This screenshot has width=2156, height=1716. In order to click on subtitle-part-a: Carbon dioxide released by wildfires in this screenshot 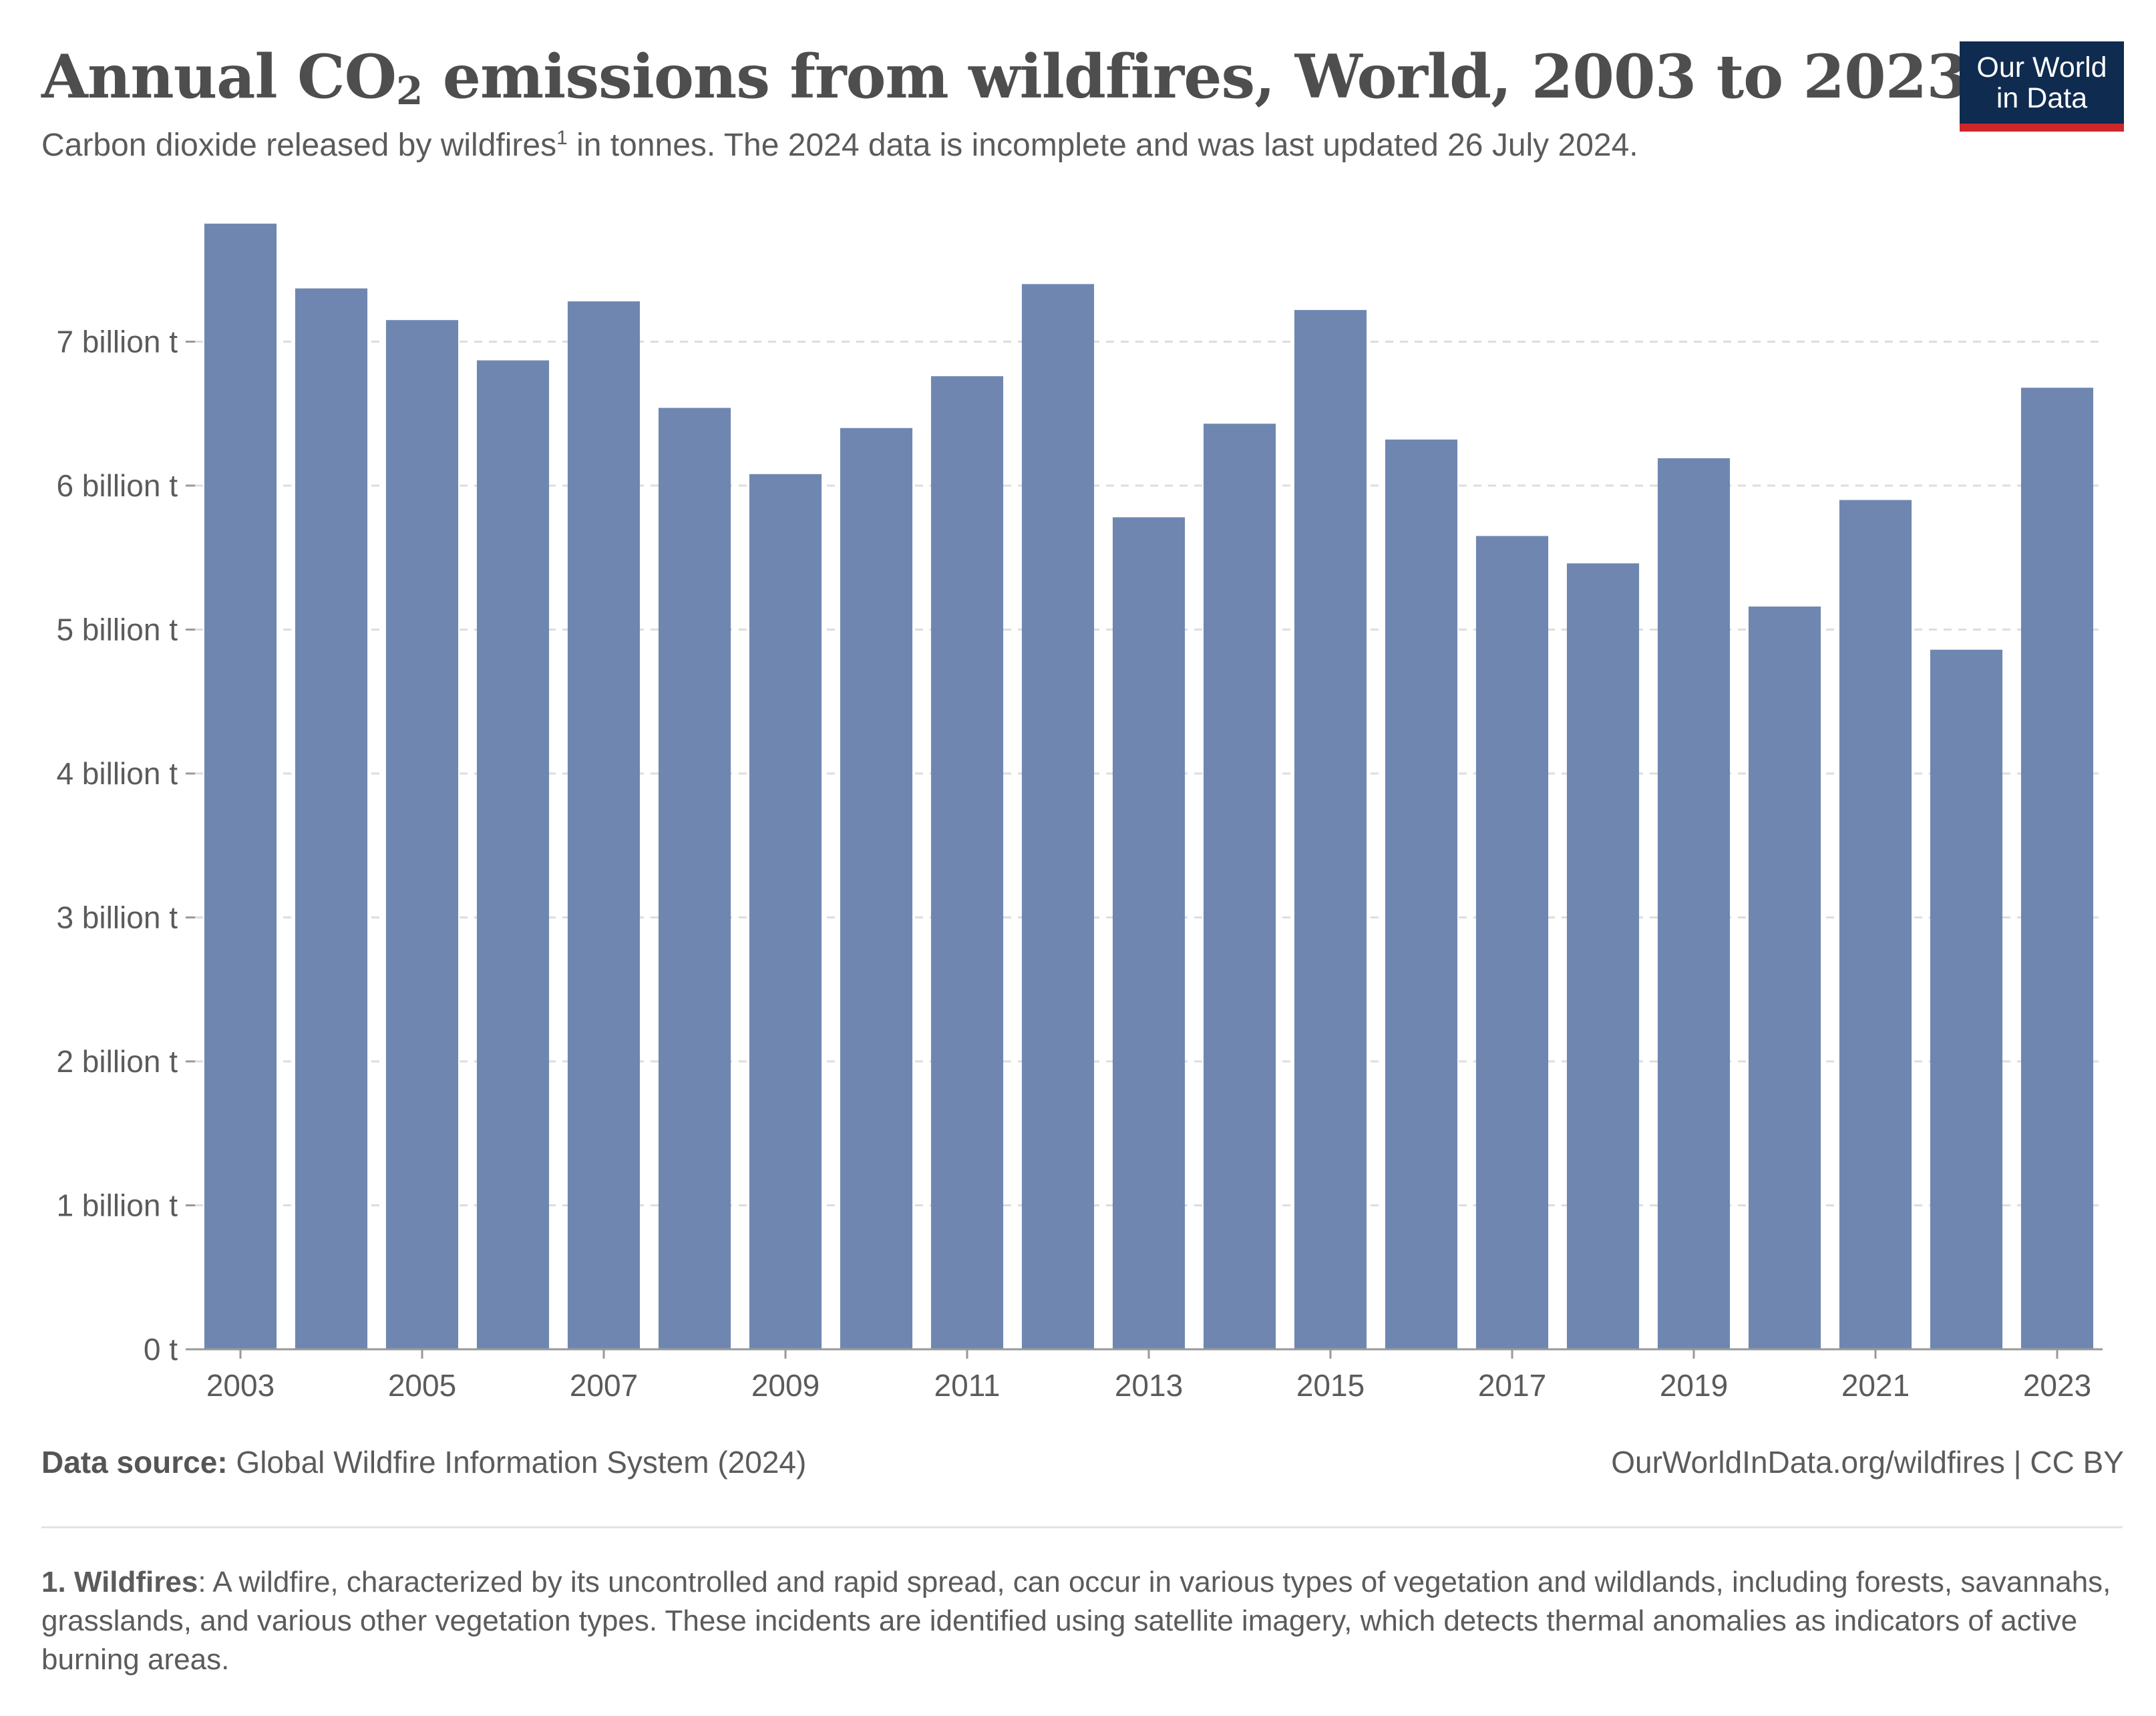, I will do `click(299, 145)`.